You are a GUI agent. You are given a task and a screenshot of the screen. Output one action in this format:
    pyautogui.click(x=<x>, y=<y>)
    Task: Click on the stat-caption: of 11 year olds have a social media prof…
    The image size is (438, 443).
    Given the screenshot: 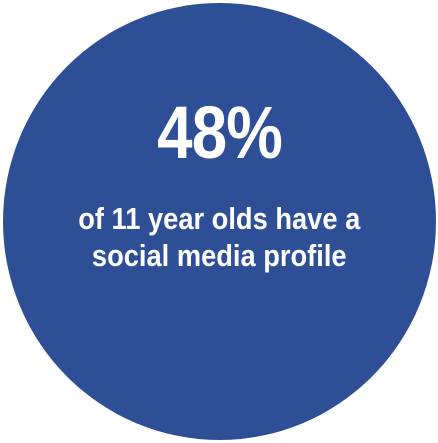 What is the action you would take?
    pyautogui.click(x=219, y=237)
    